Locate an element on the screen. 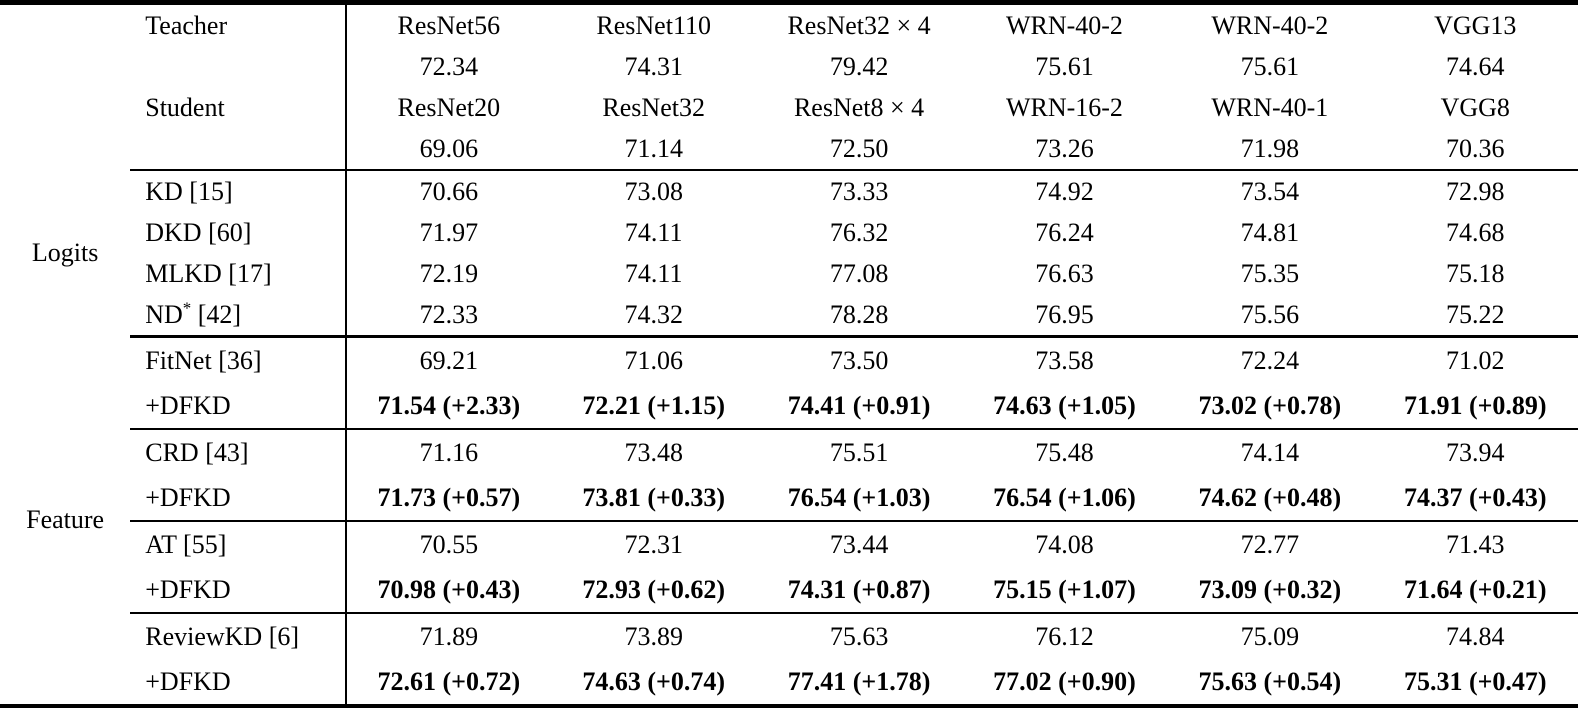 This screenshot has width=1578, height=708. teacher-row-label: Teacher is located at coordinates (238, 24).